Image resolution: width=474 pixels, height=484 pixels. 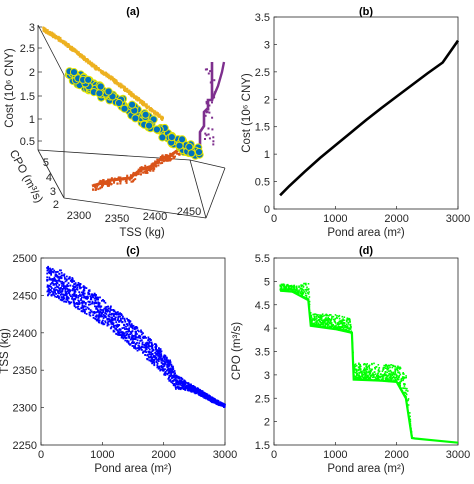 What do you see at coordinates (207, 69) in the screenshot?
I see `panel-a-purple-point` at bounding box center [207, 69].